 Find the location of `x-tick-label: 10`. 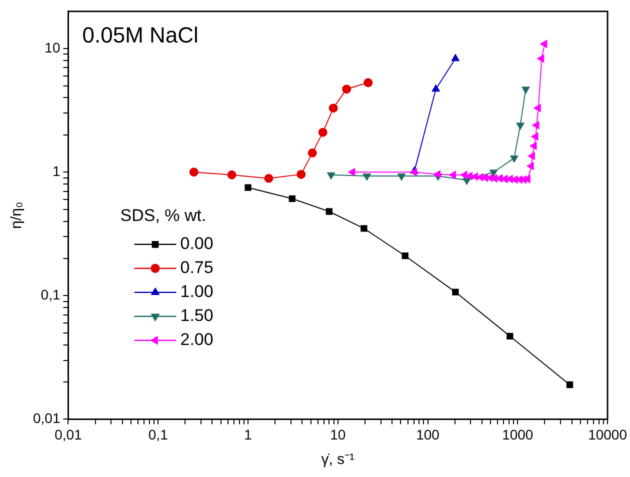

x-tick-label: 10 is located at coordinates (338, 434).